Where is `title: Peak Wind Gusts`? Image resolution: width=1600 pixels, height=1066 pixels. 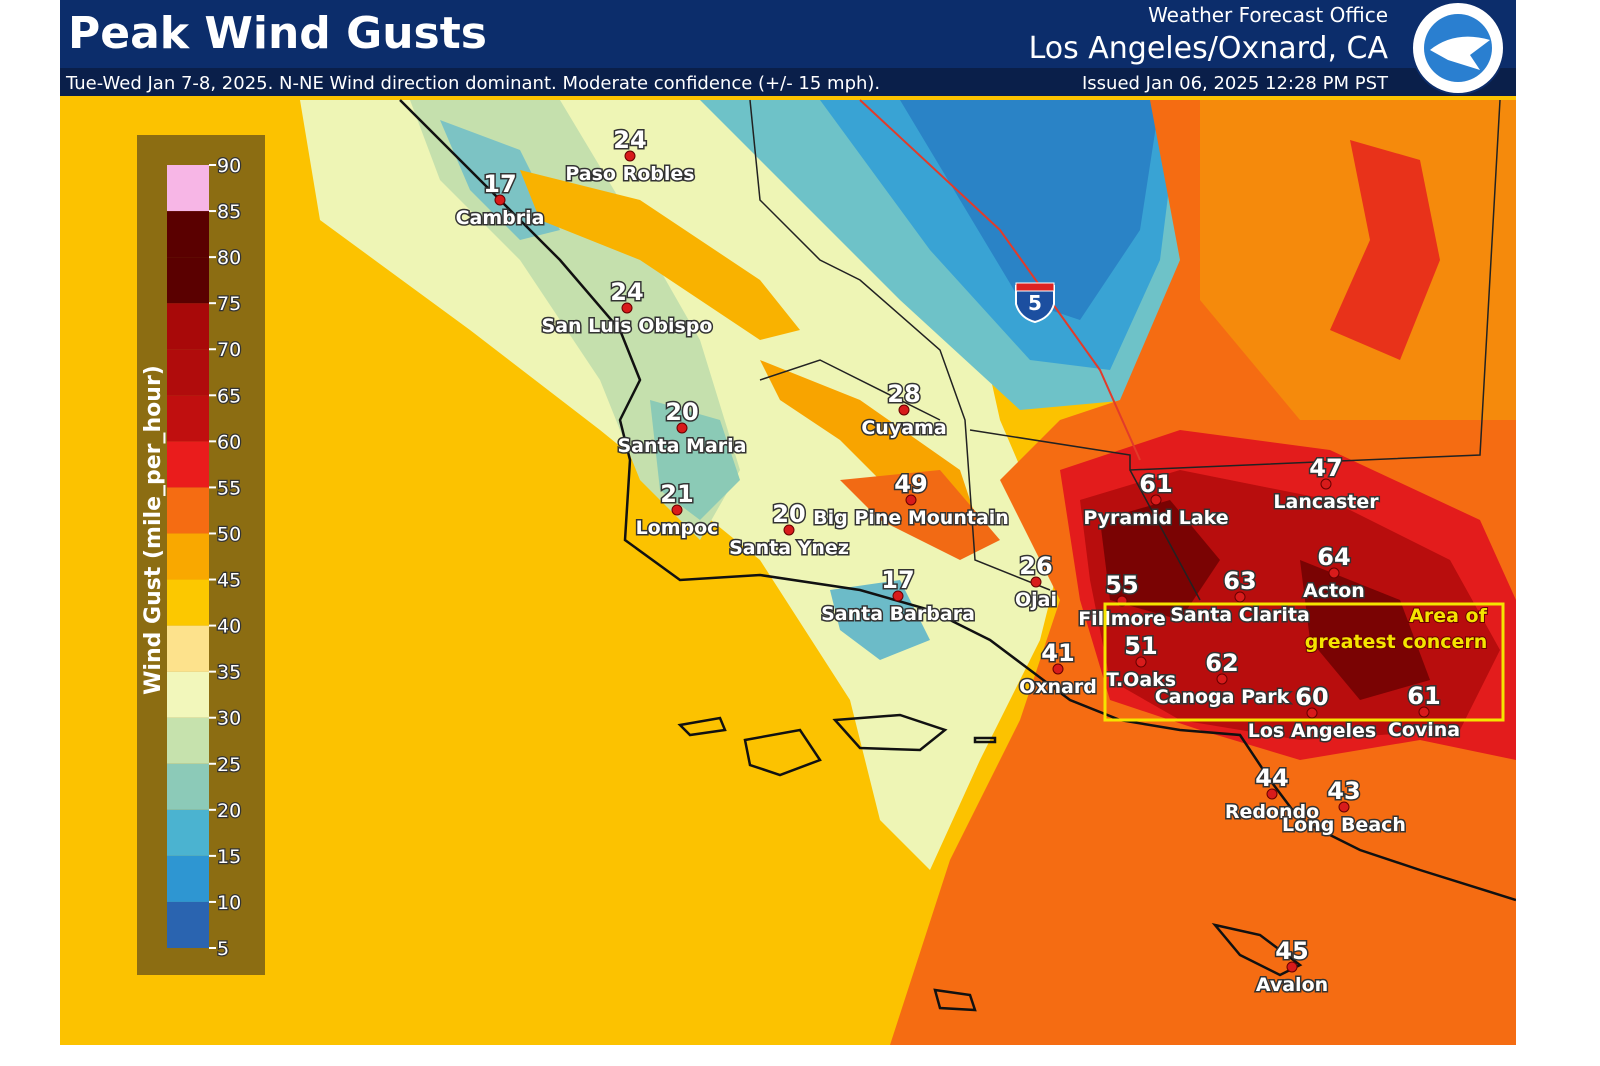
title: Peak Wind Gusts is located at coordinates (277, 33).